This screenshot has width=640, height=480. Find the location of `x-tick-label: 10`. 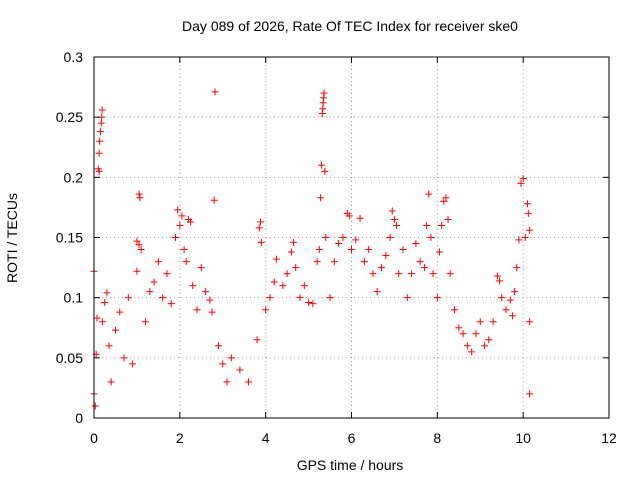

x-tick-label: 10 is located at coordinates (523, 438).